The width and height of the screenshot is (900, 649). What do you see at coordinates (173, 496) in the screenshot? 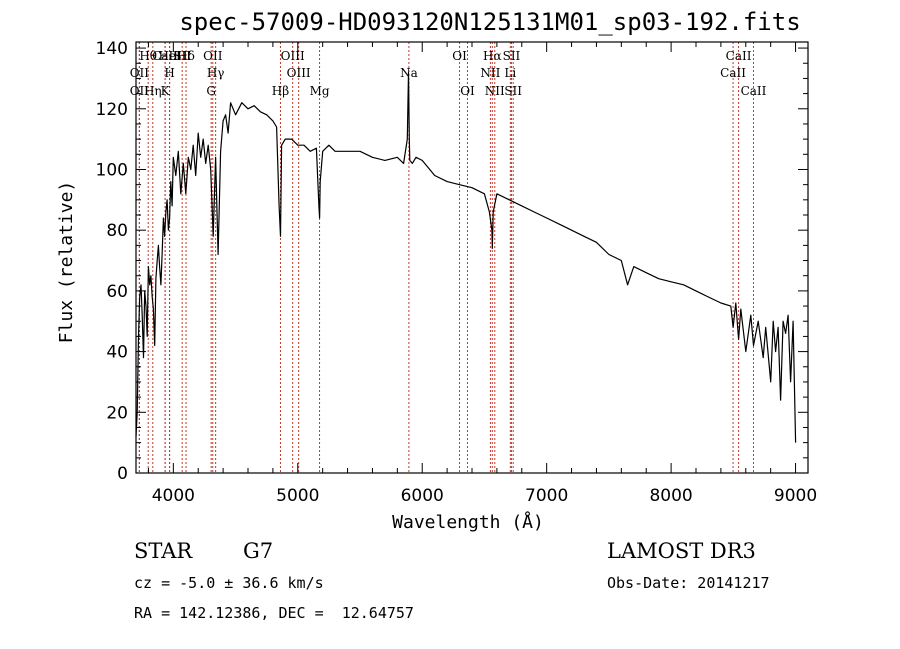
I see `x-tick-label: 4000` at bounding box center [173, 496].